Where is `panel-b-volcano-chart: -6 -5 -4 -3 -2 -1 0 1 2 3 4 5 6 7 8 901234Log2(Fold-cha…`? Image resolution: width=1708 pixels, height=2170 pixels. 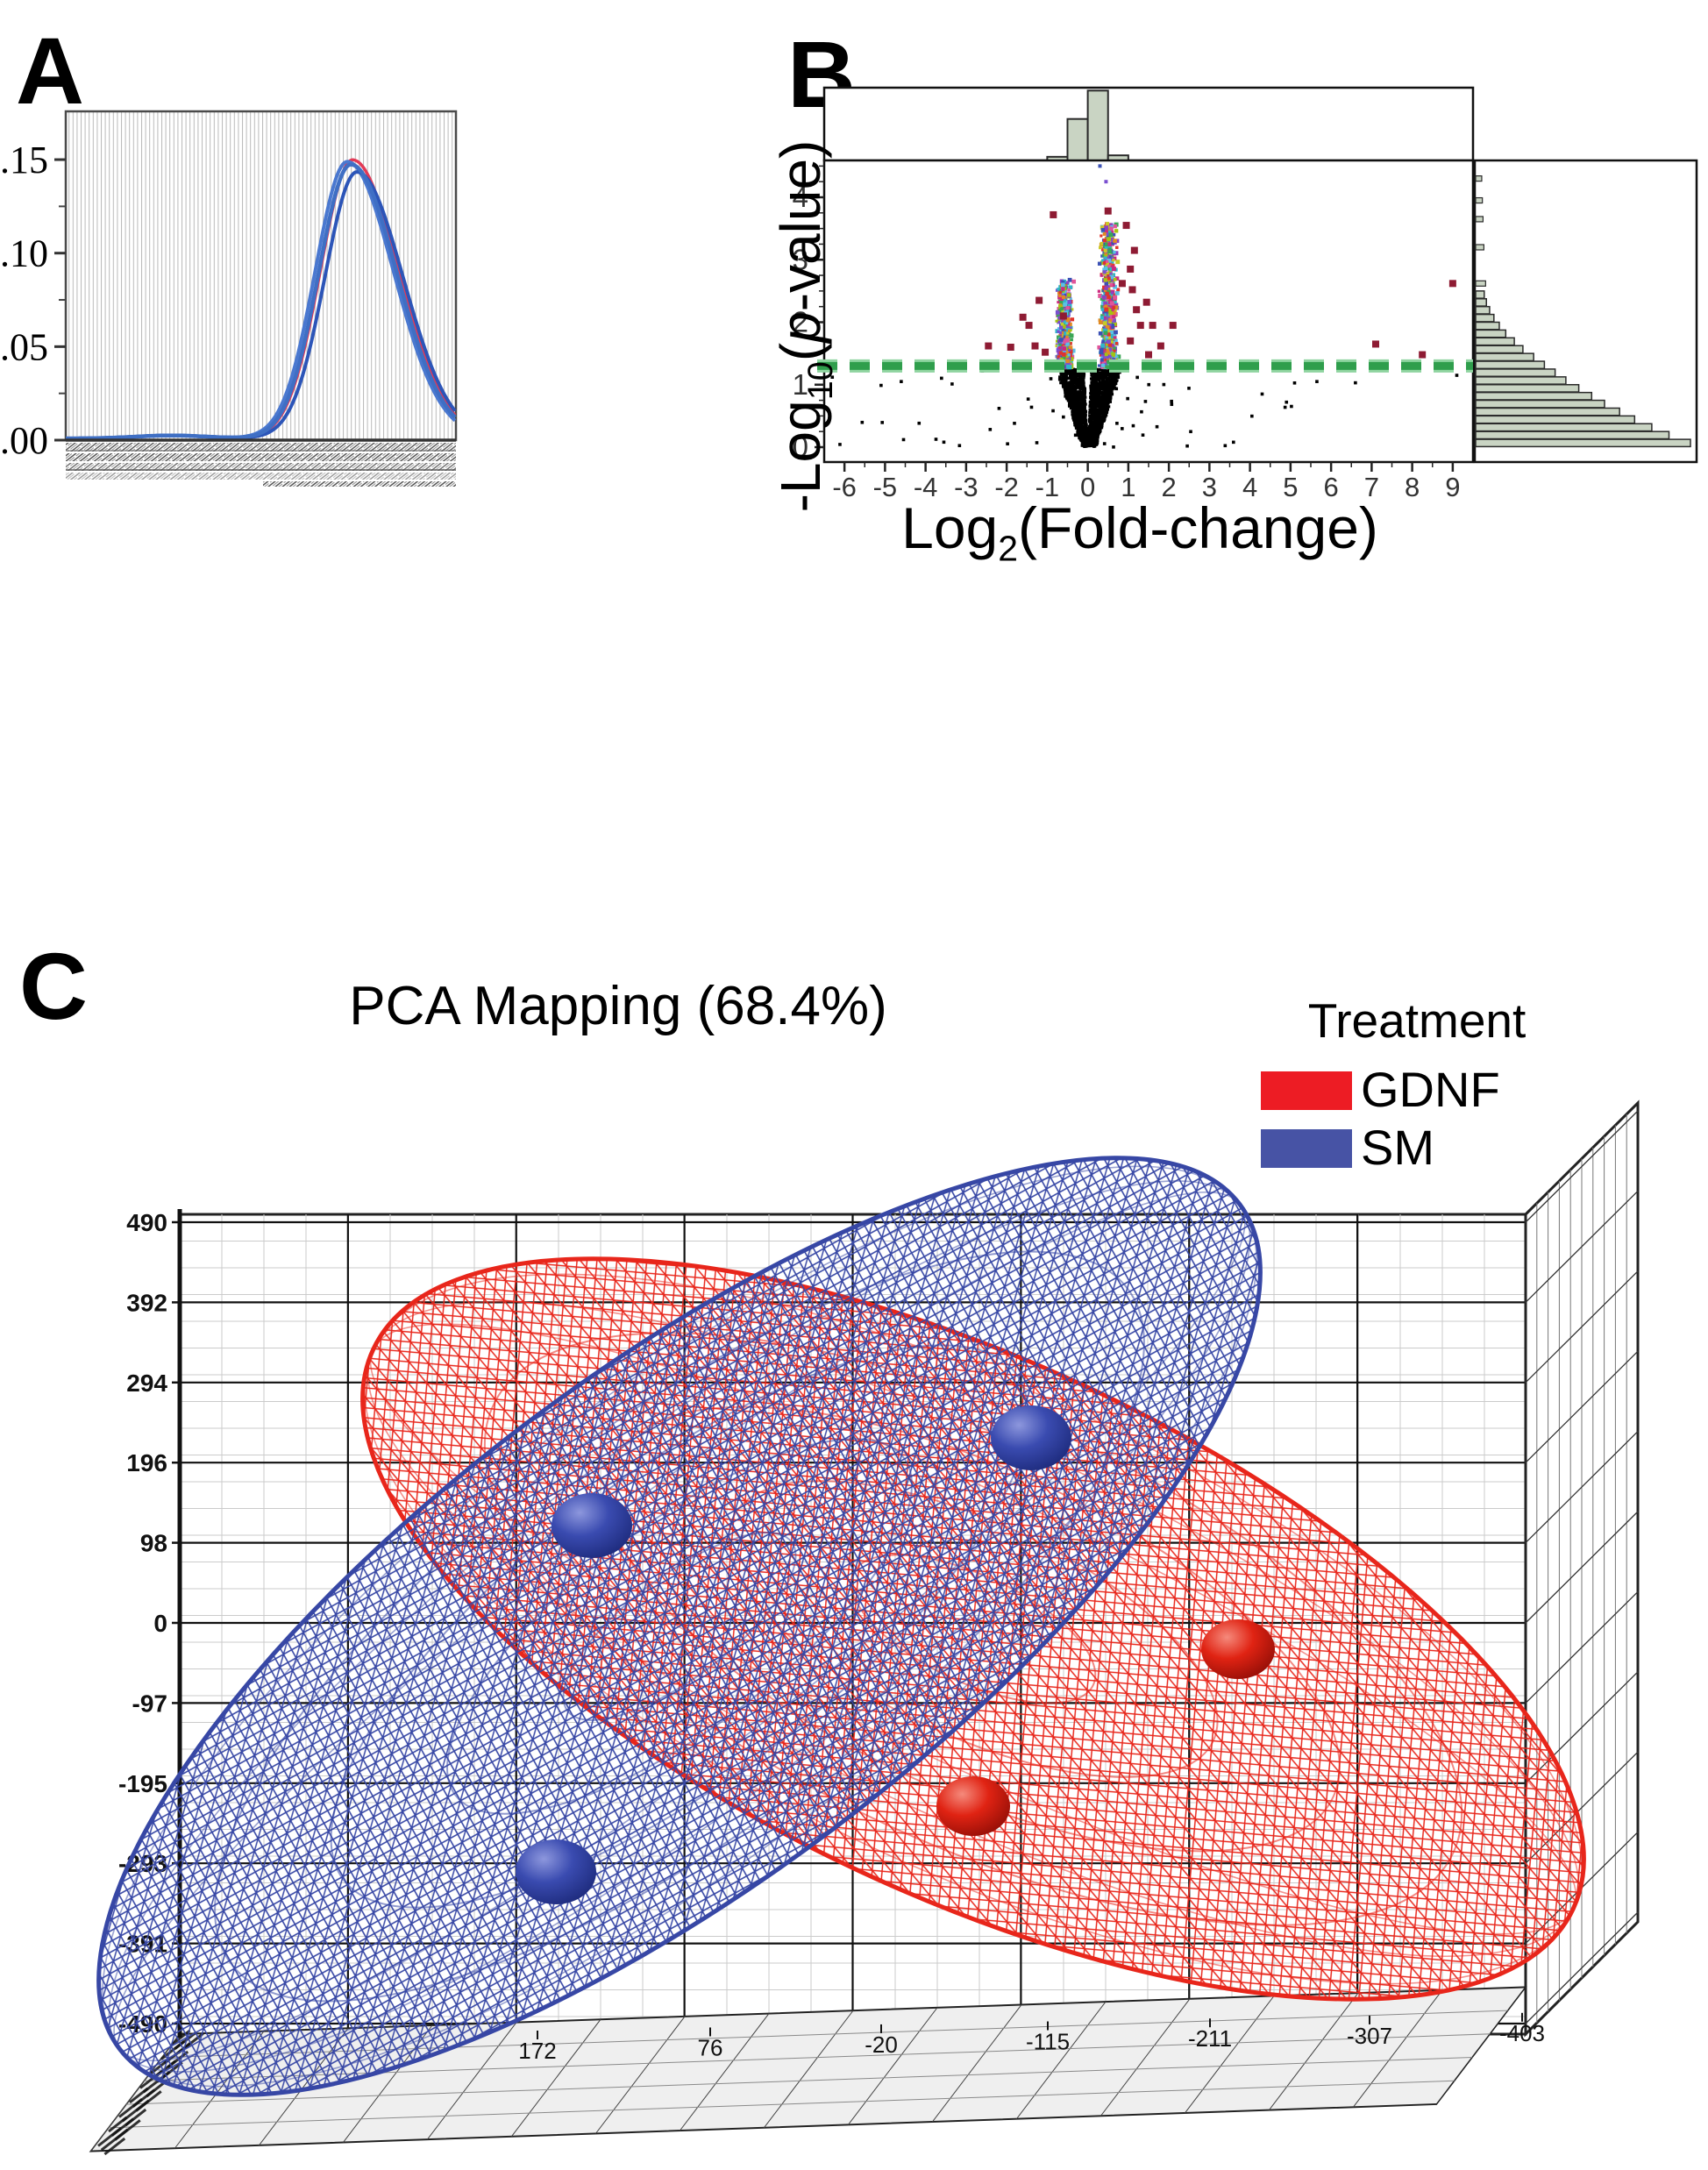 panel-b-volcano-chart: -6 -5 -4 -3 -2 -1 0 1 2 3 4 5 6 7 8 901234Log2(Fold-cha… is located at coordinates (1233, 327).